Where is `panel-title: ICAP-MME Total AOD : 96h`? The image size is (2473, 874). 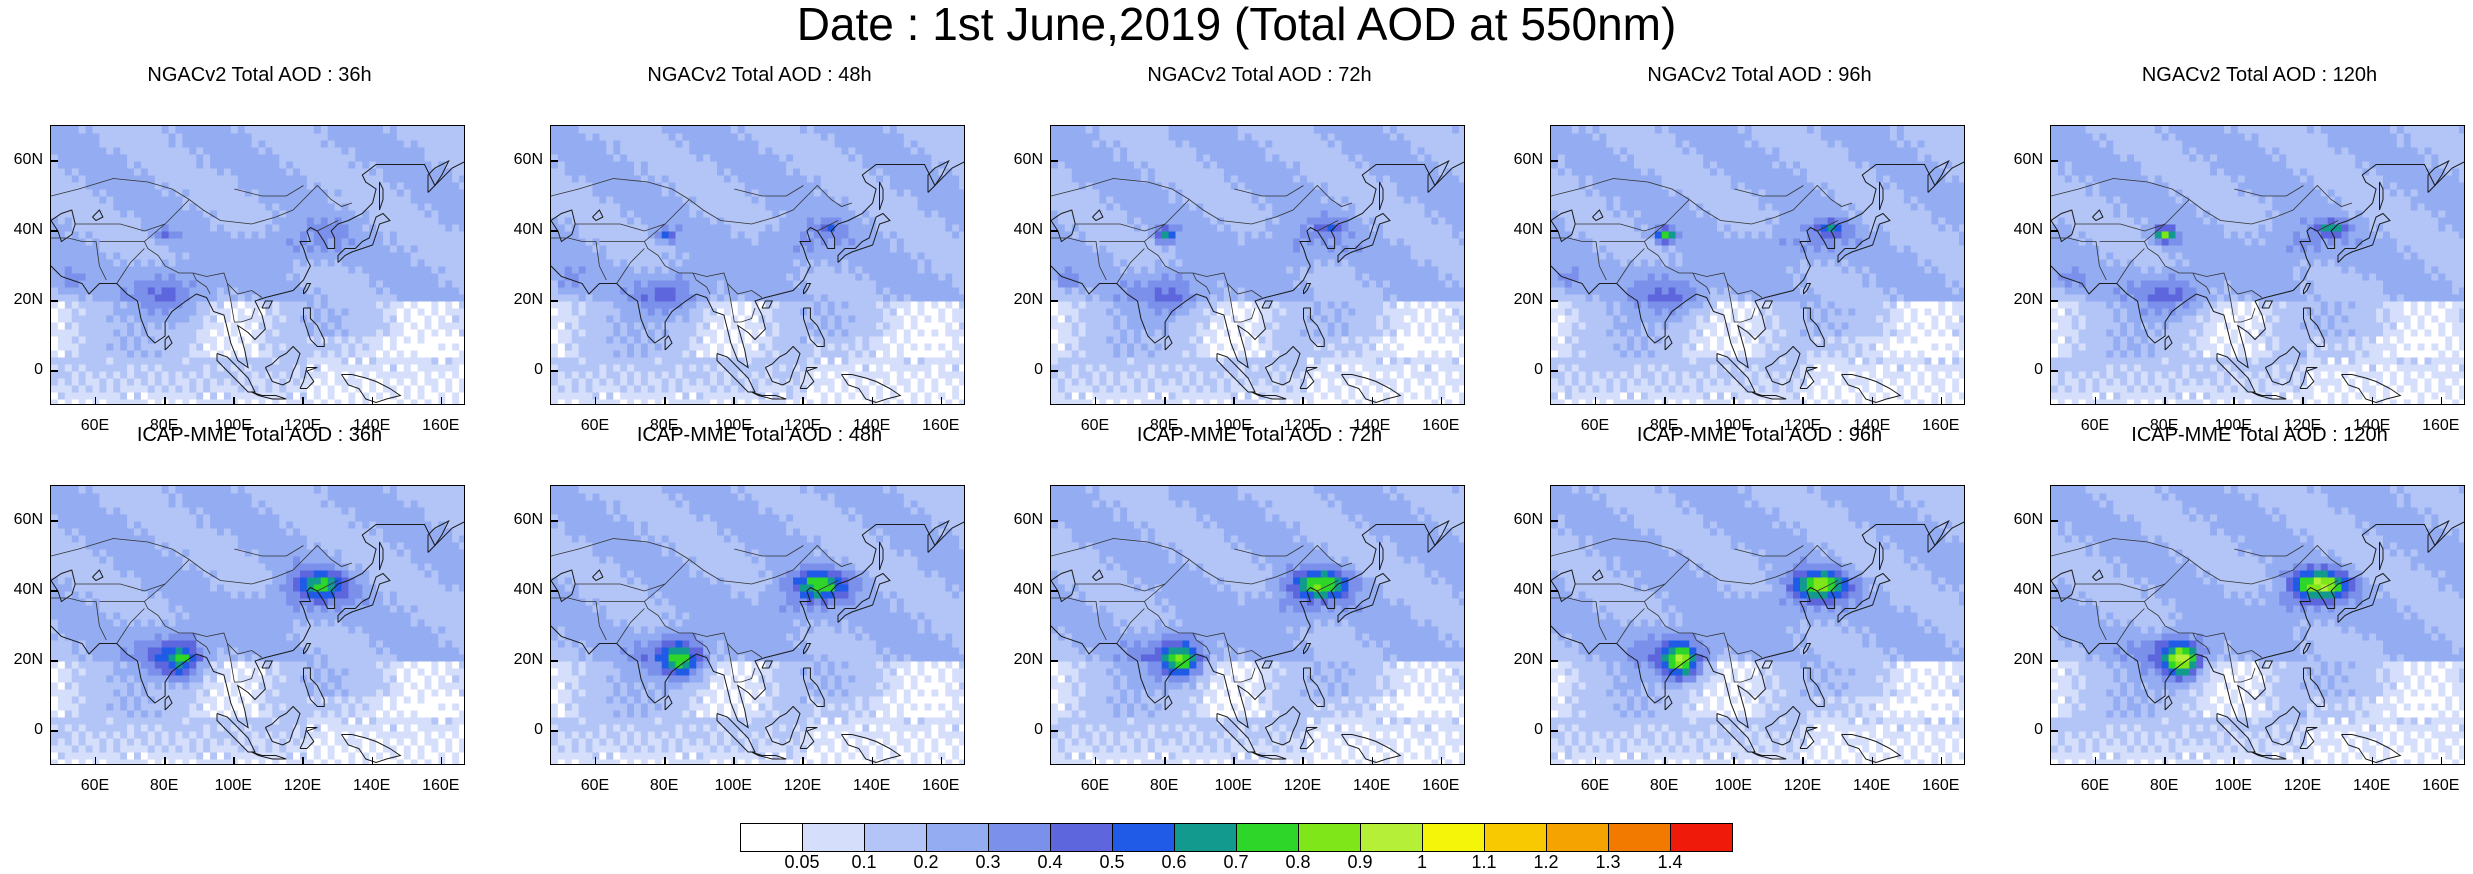 panel-title: ICAP-MME Total AOD : 96h is located at coordinates (1759, 435).